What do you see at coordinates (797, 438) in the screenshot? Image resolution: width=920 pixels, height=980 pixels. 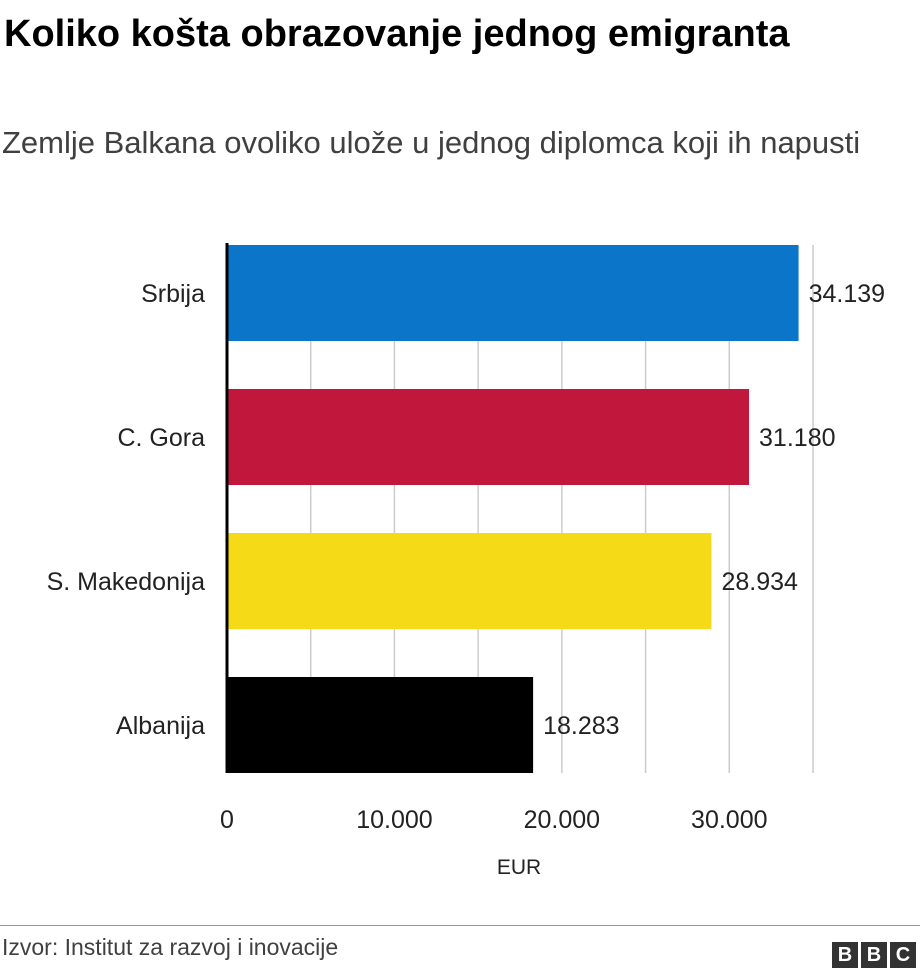 I see `value-label: 31.180` at bounding box center [797, 438].